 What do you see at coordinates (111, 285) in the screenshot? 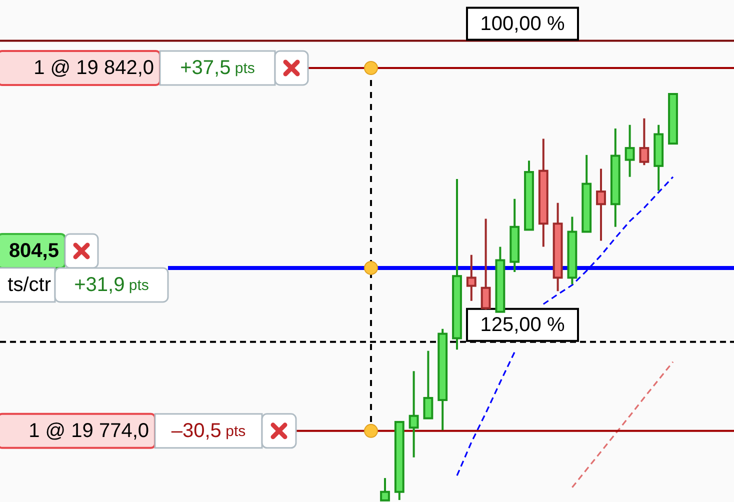
I see `text: +31,9 pts` at bounding box center [111, 285].